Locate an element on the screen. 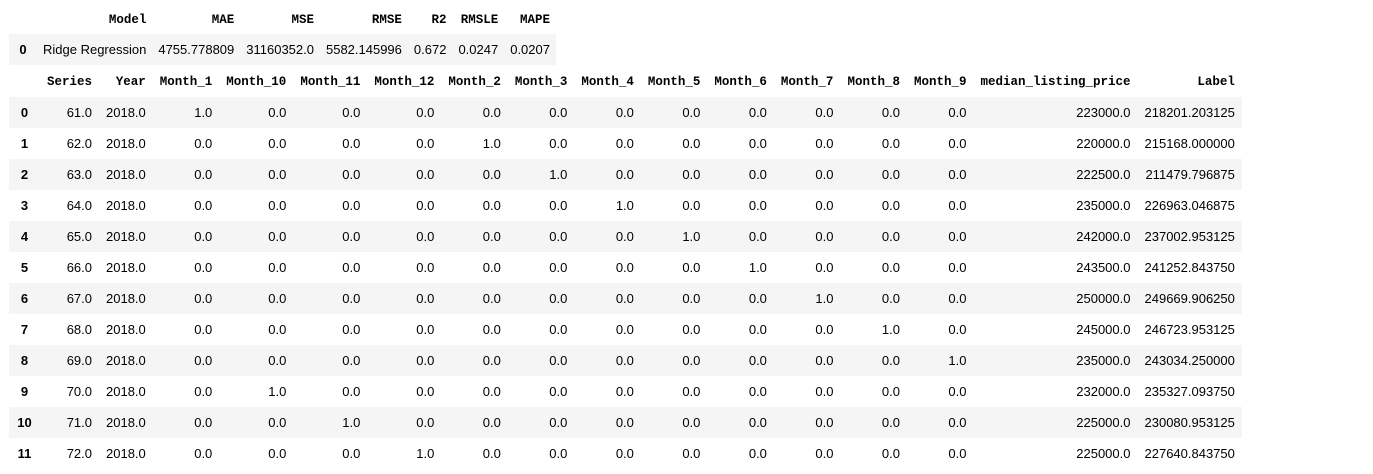 Image resolution: width=1373 pixels, height=474 pixels. predictions-column-header: Month_2 is located at coordinates (474, 82).